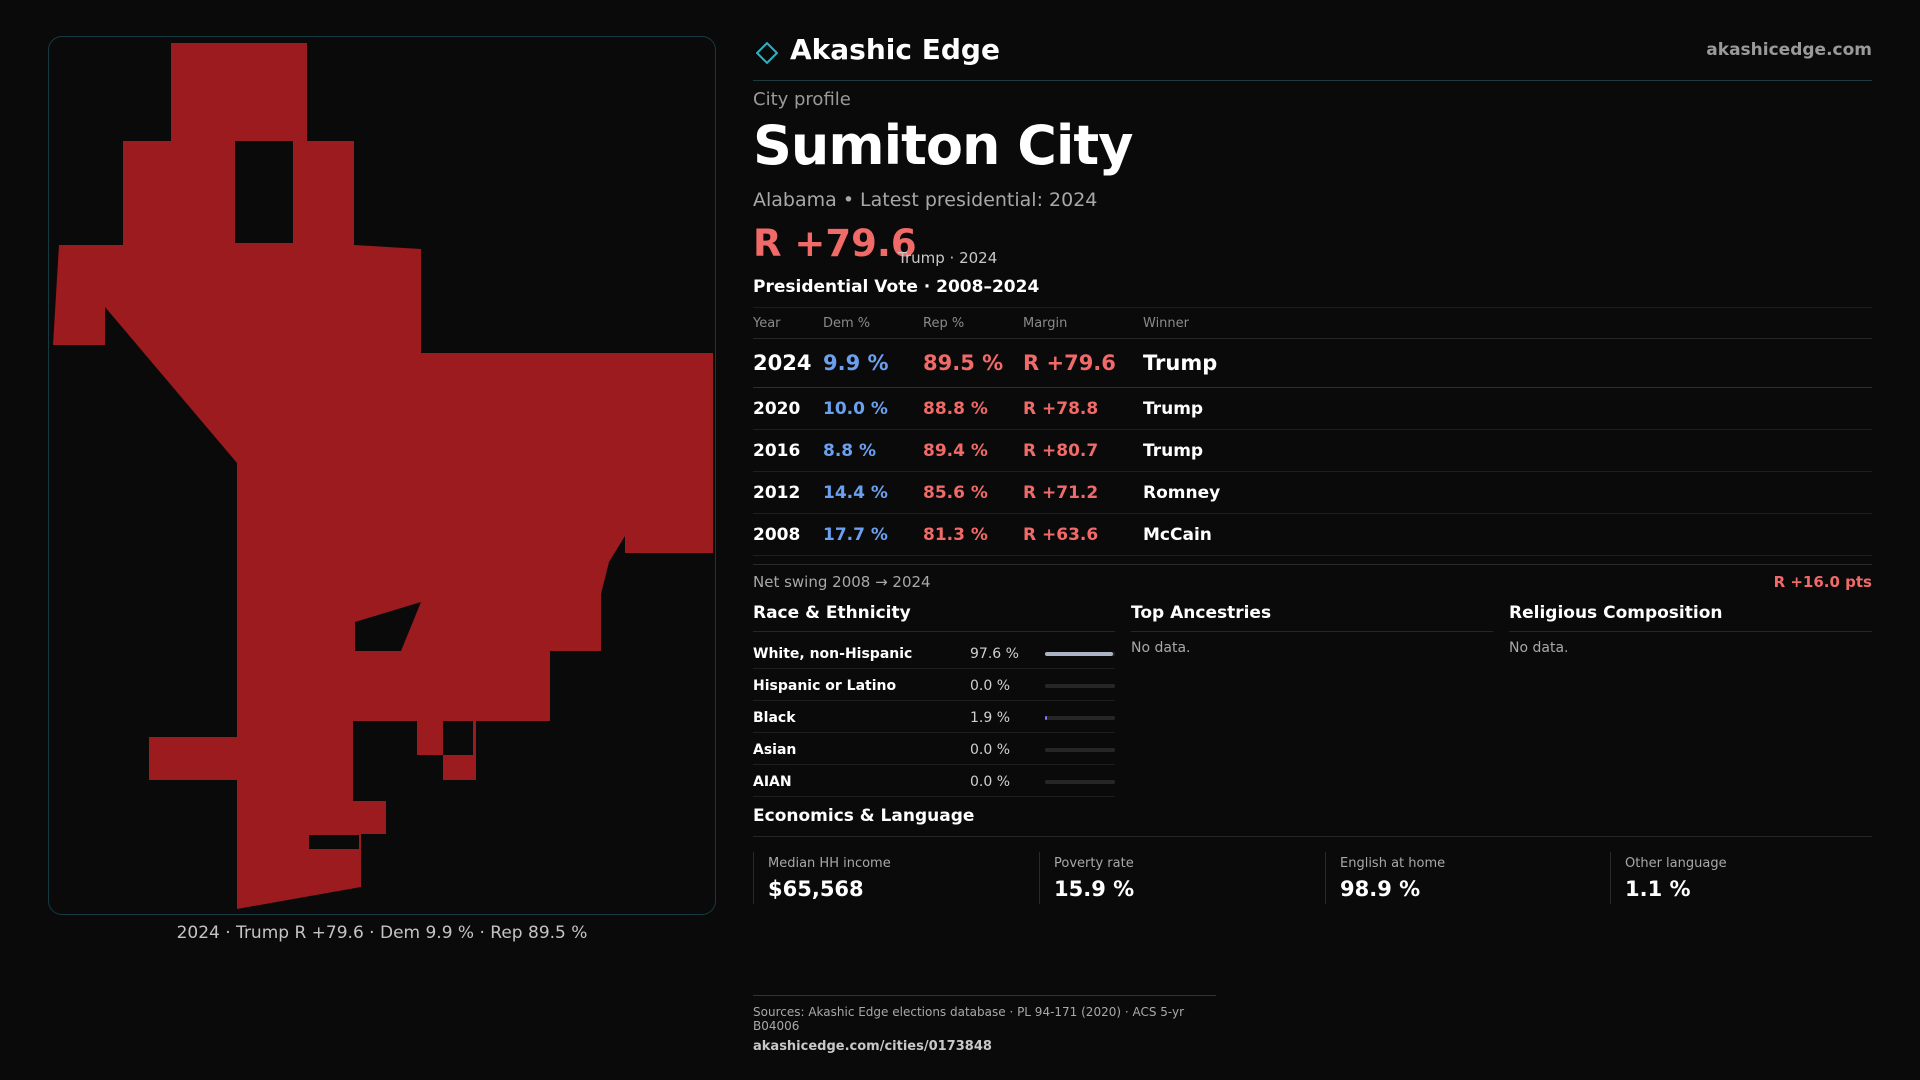 The height and width of the screenshot is (1080, 1920). Describe the element at coordinates (774, 718) in the screenshot. I see `race-label: Black` at that location.